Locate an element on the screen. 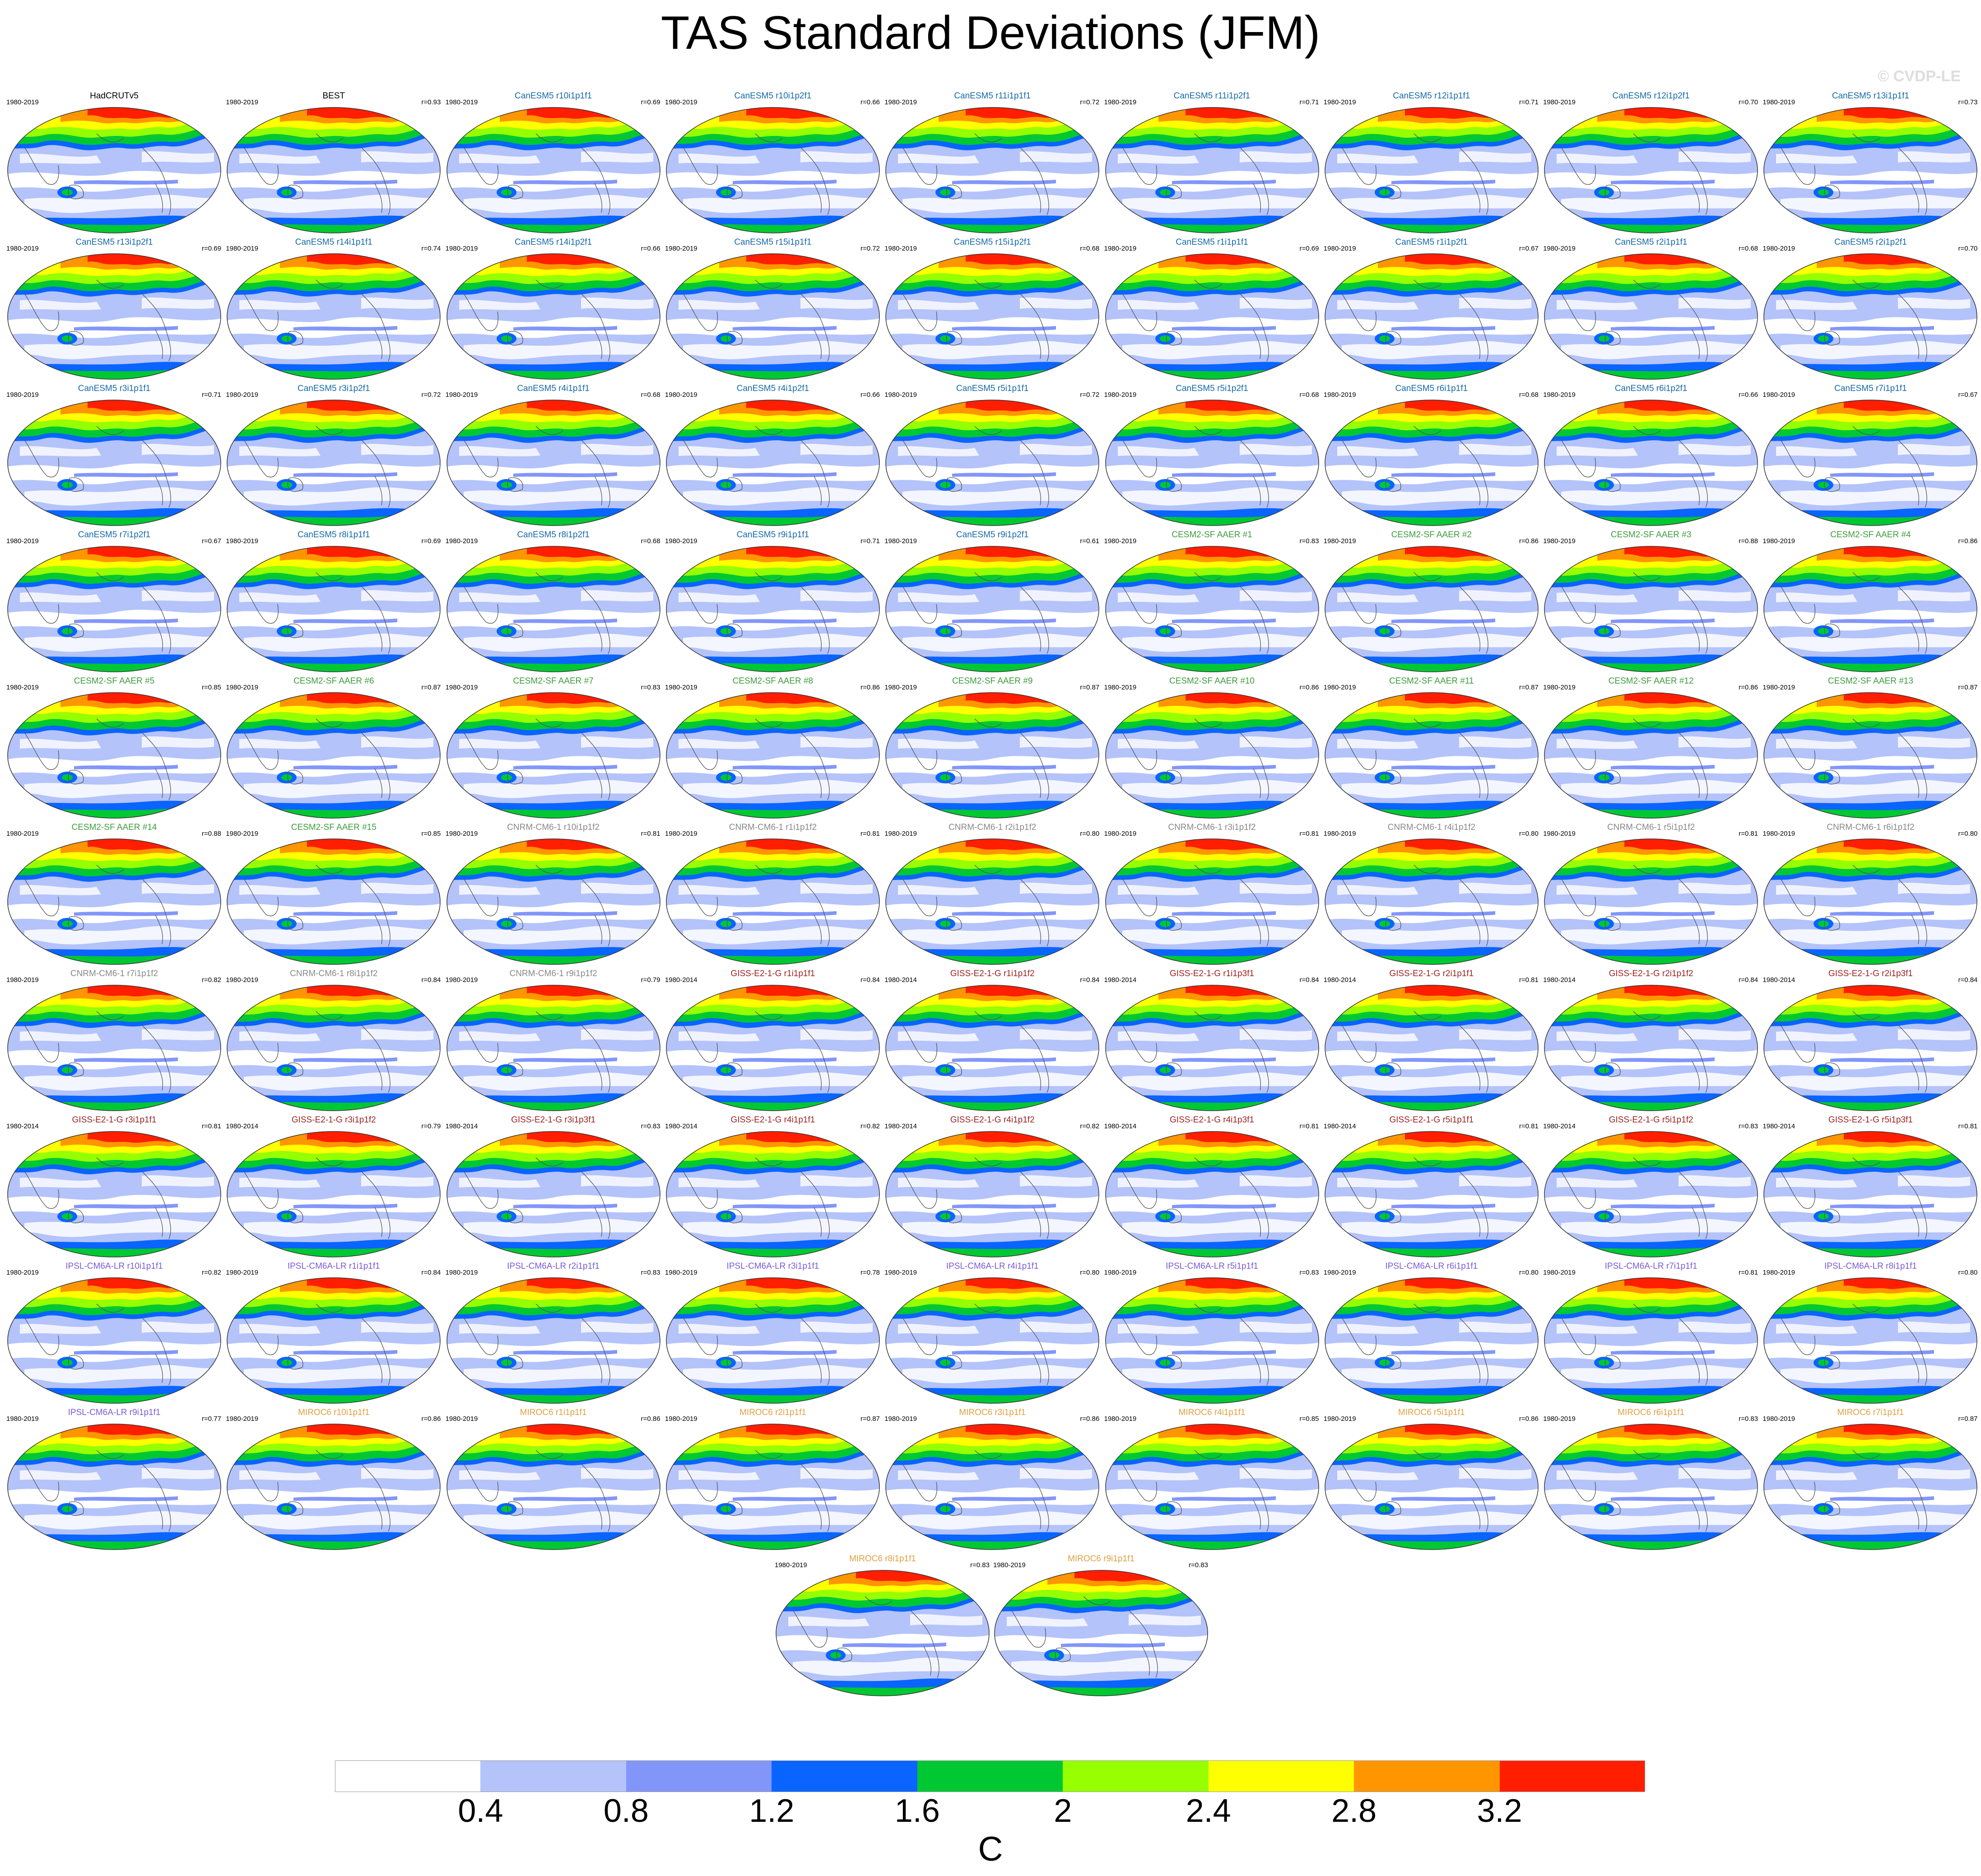 Image resolution: width=1981 pixels, height=1876 pixels. map-panel: 1980-2019 CNRM-CM6-1 r10i1p1f2 r=0.81 is located at coordinates (553, 893).